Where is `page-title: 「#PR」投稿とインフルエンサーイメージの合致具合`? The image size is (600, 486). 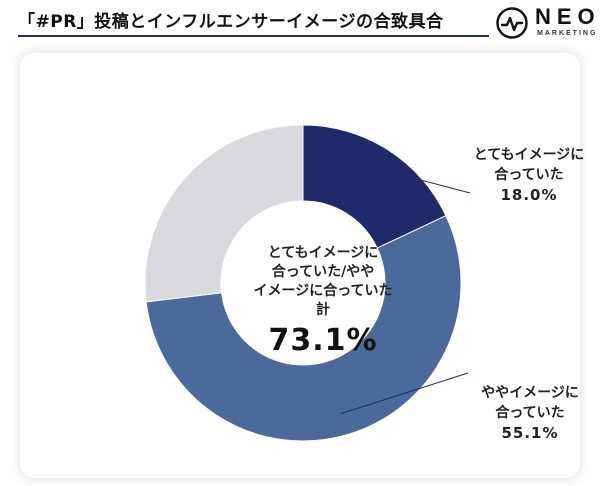 page-title: 「#PR」投稿とインフルエンサーイメージの合致具合 is located at coordinates (231, 22).